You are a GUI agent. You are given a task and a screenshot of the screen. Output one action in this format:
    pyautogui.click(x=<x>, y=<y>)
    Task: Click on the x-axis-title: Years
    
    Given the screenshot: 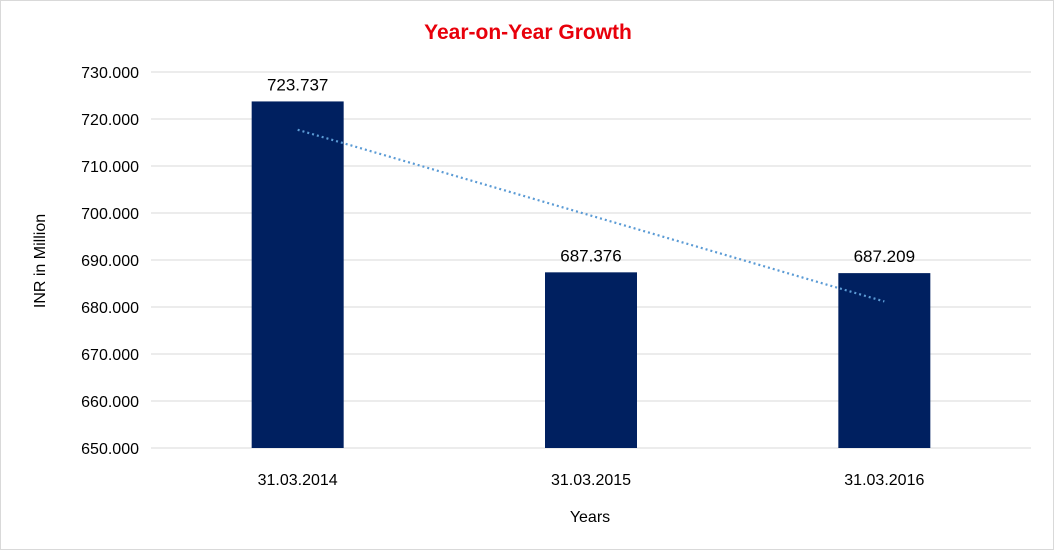 What is the action you would take?
    pyautogui.click(x=590, y=517)
    